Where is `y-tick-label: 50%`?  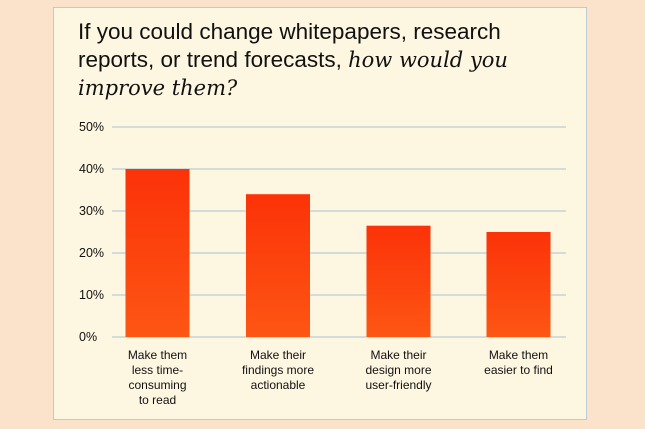
y-tick-label: 50% is located at coordinates (91, 127).